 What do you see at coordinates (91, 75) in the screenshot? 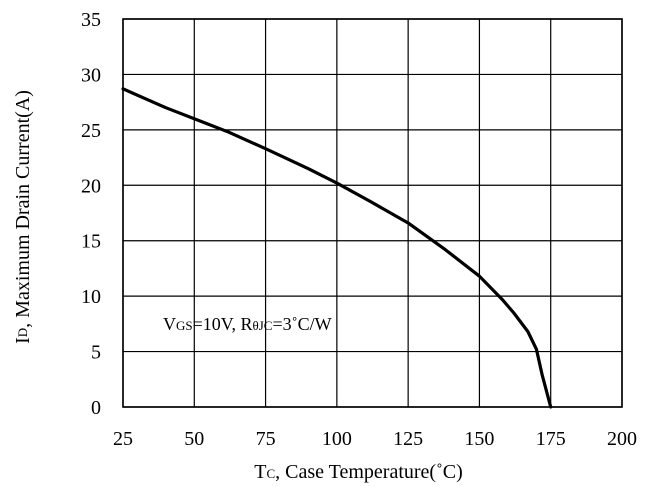
I see `y-tick-label: 30` at bounding box center [91, 75].